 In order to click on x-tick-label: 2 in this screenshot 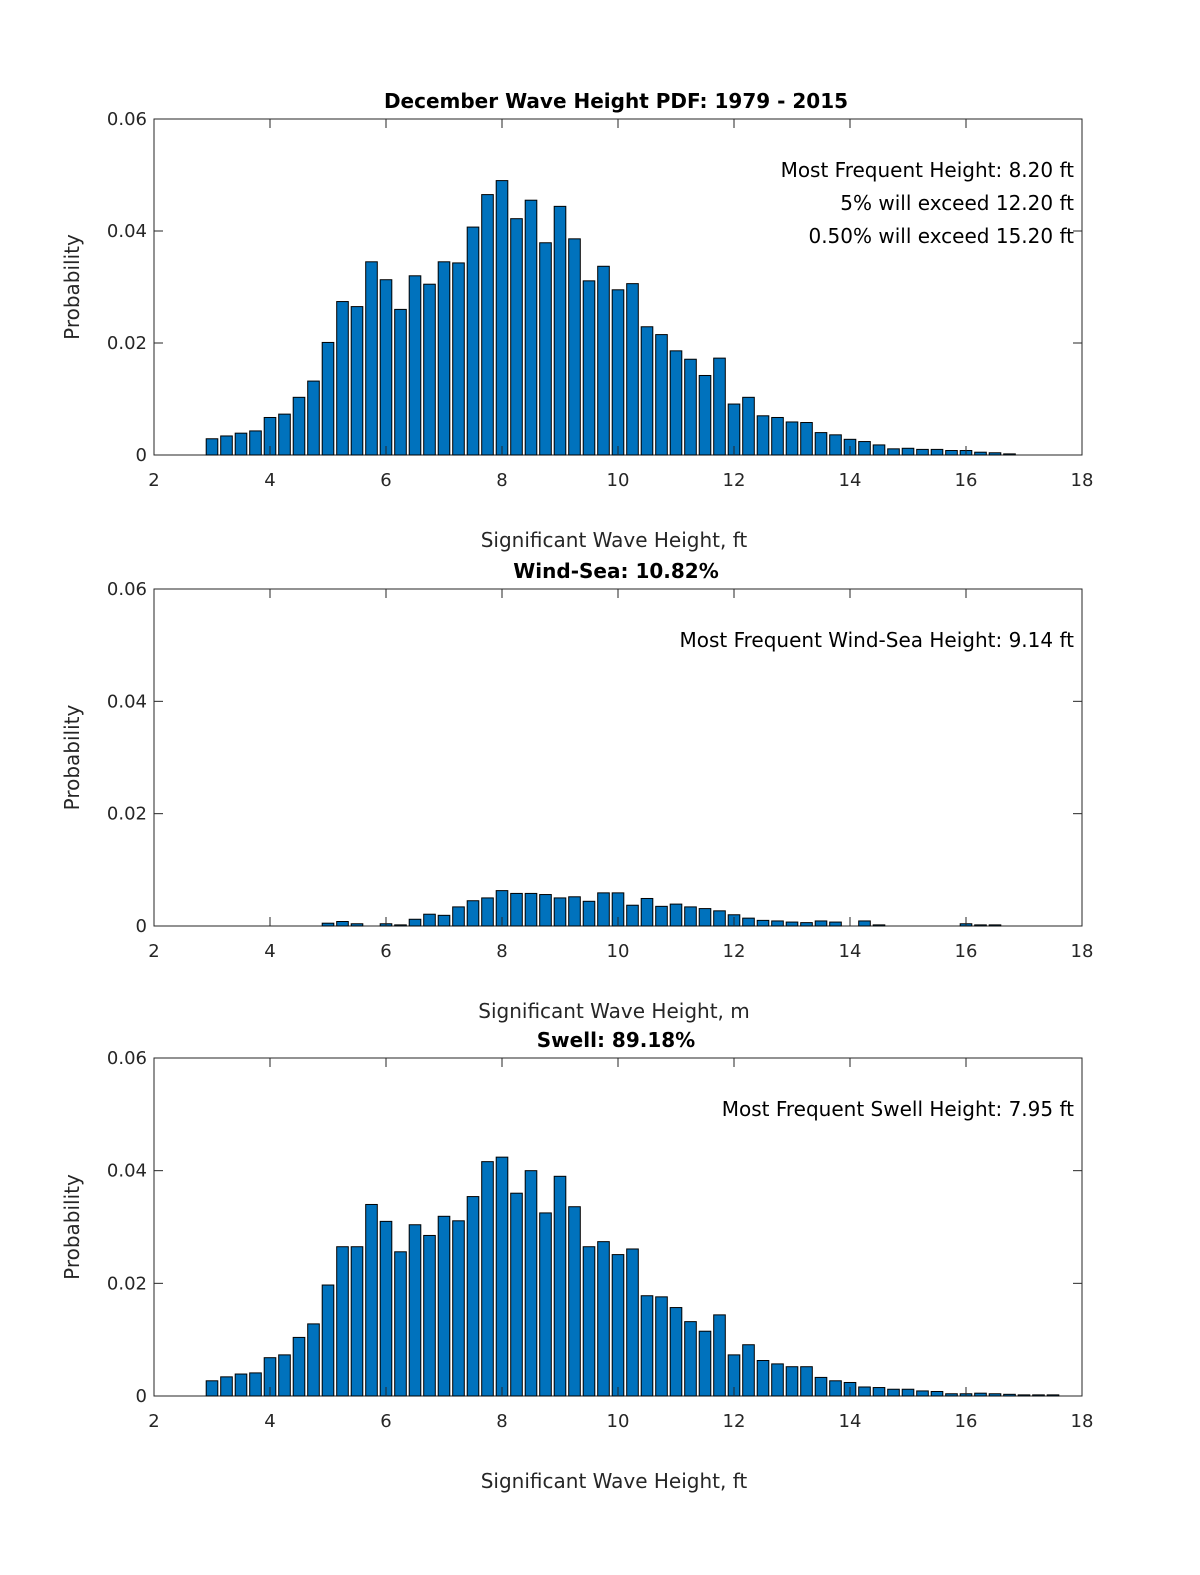, I will do `click(153, 480)`.